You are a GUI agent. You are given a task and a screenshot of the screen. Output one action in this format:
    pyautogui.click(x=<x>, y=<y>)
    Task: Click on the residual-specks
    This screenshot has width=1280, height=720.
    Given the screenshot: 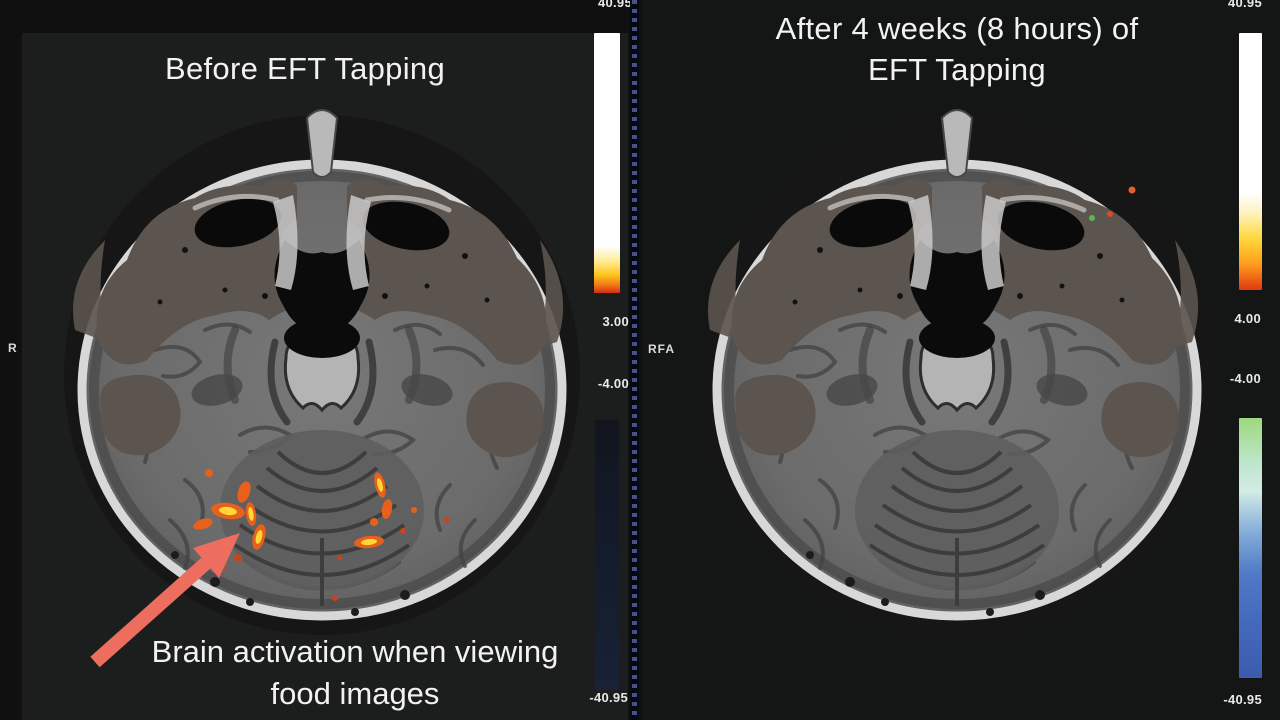 What is the action you would take?
    pyautogui.click(x=1112, y=203)
    